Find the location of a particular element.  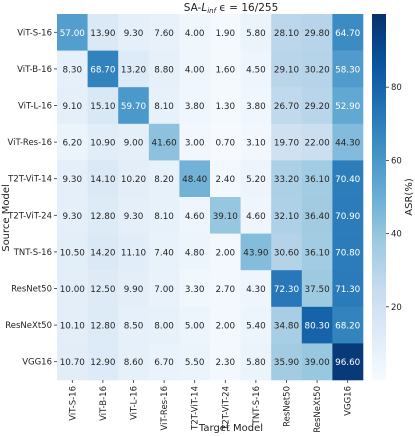

cell-value-label: 44.30 is located at coordinates (348, 144).